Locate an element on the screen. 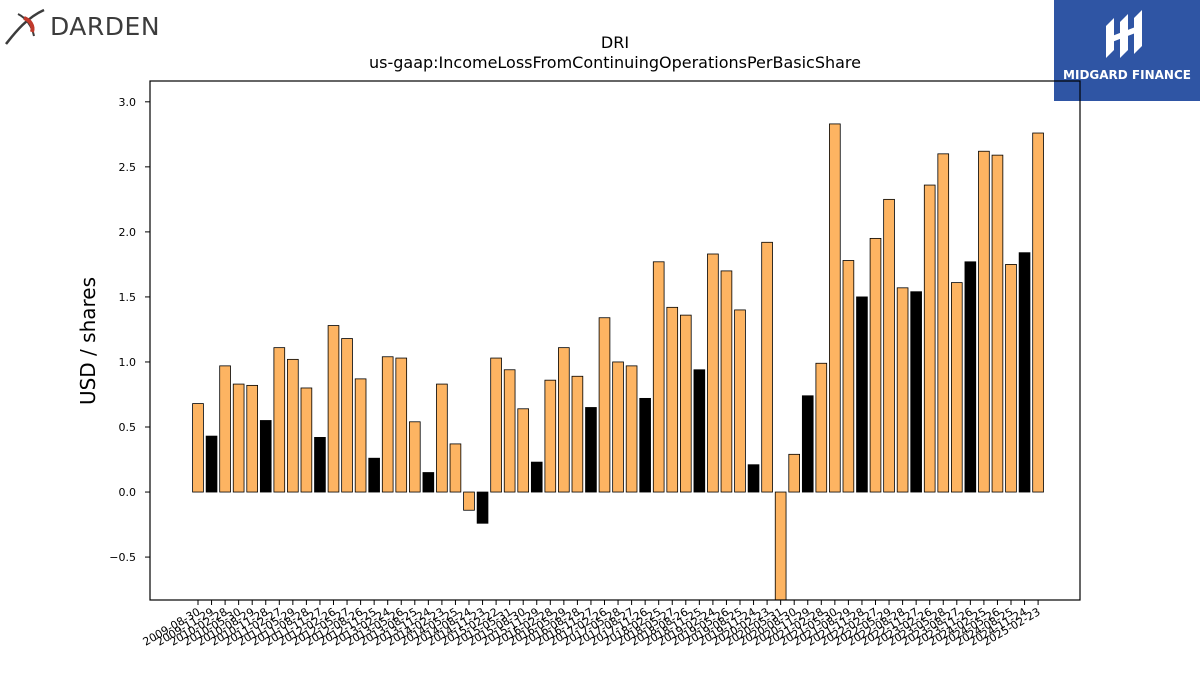 This screenshot has height=675, width=1200. y-axis-label: USD / shares is located at coordinates (88, 341).